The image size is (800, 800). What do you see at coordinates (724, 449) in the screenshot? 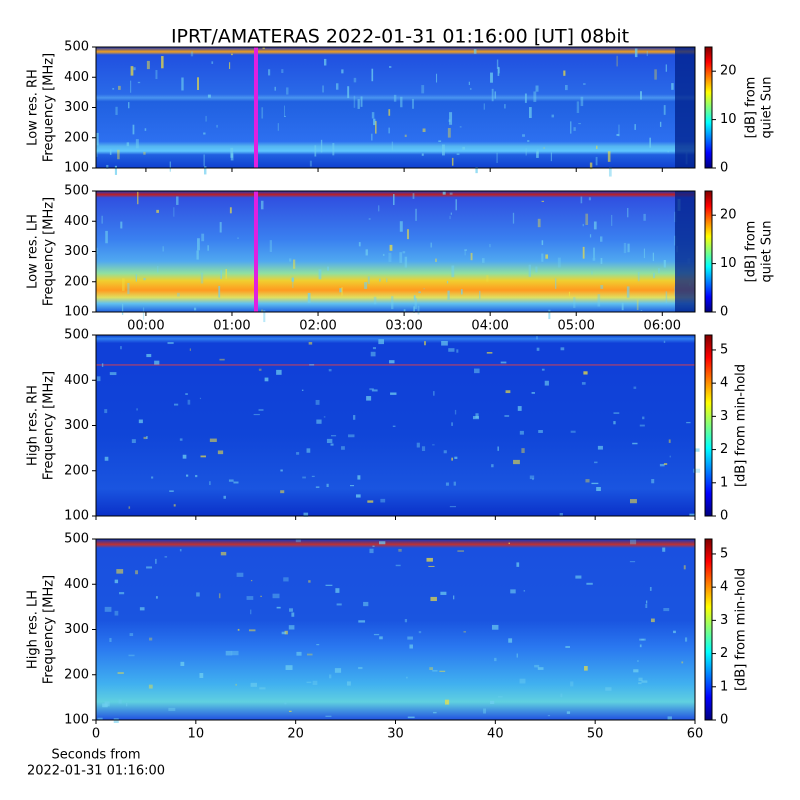
I see `colorbar-tick-label: 2` at bounding box center [724, 449].